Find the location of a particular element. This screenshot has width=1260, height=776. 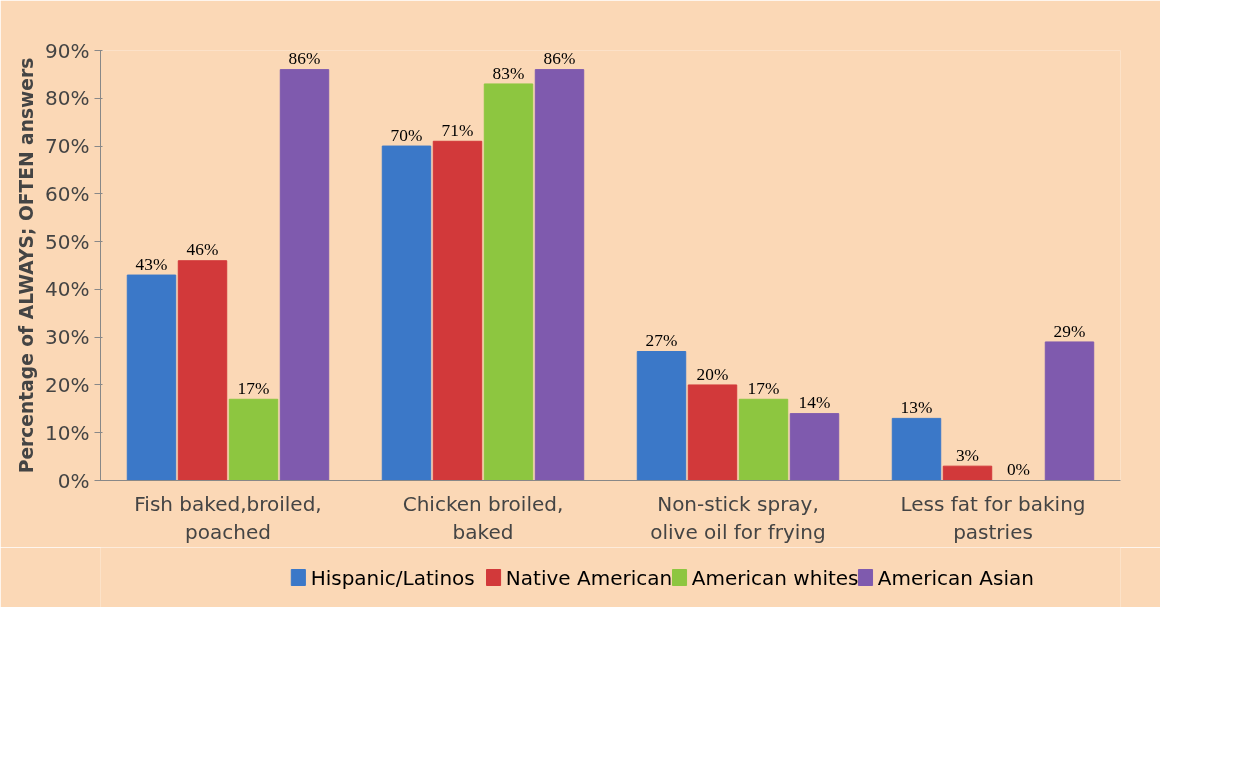

x-tick-label: Non-stick spray, olive oil for frying is located at coordinates (738, 518).